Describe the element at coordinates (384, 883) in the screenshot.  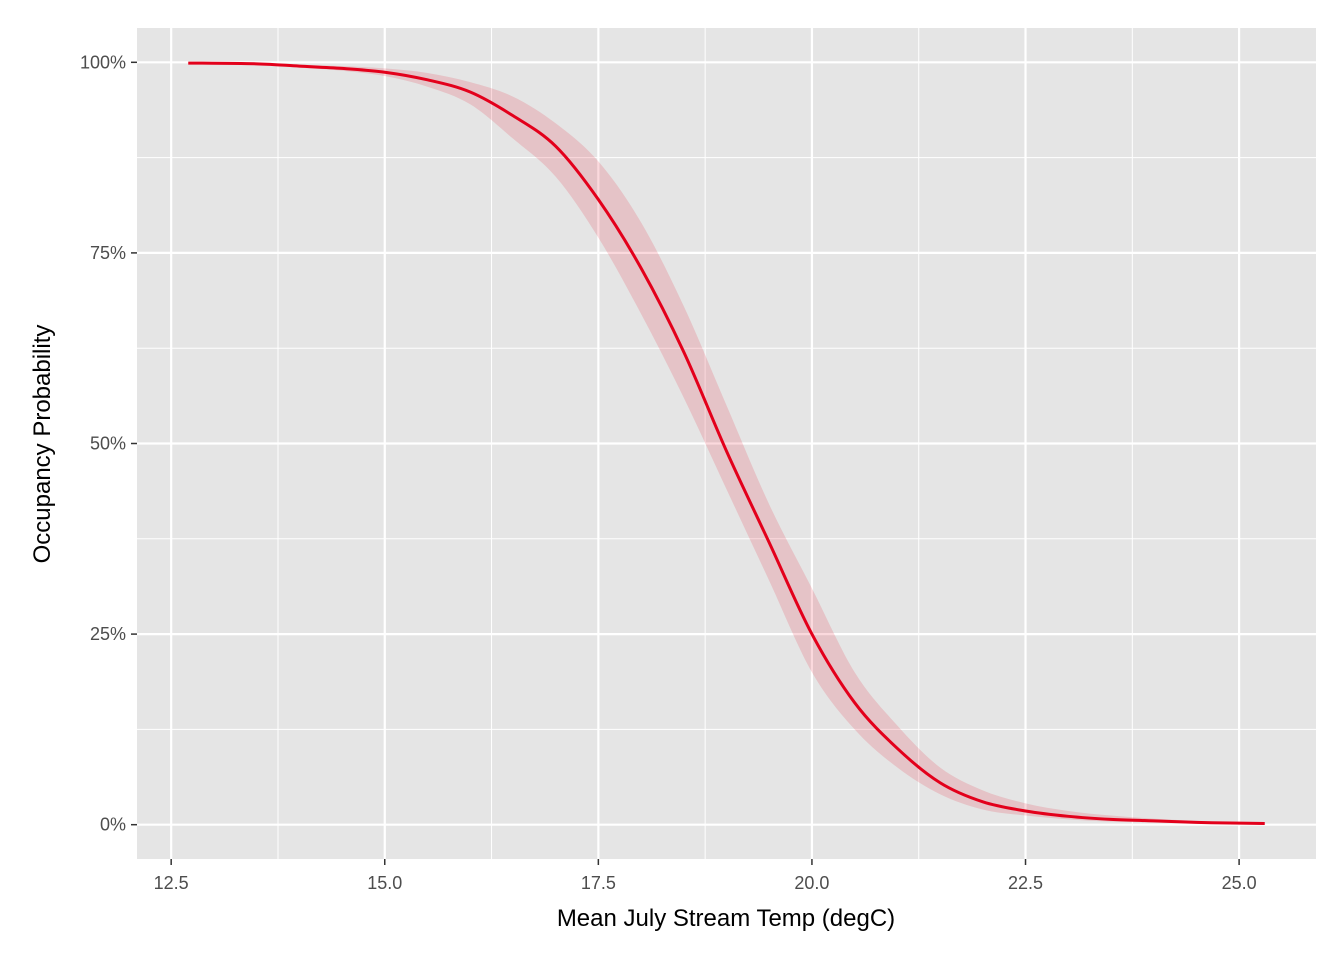
I see `x-tick-label: 15.0` at that location.